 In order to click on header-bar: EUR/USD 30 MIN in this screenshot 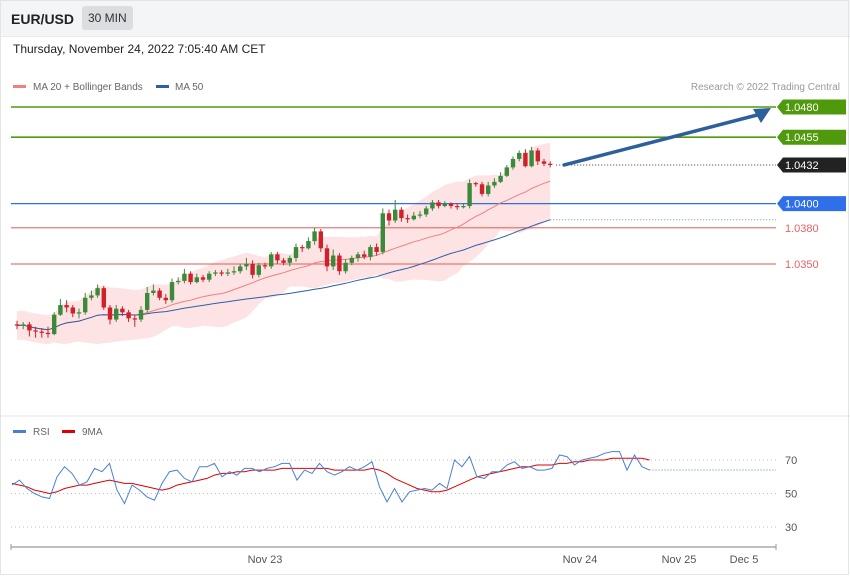, I will do `click(425, 18)`.